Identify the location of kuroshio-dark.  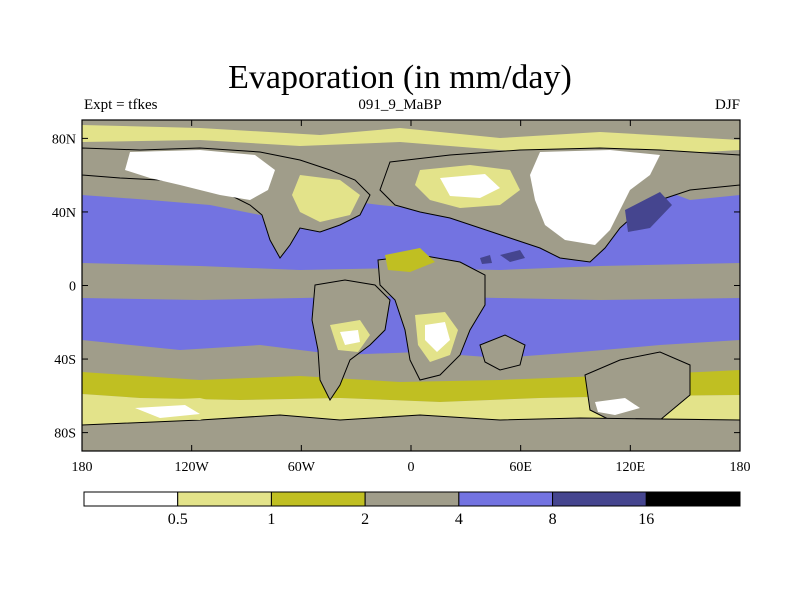
(648, 212).